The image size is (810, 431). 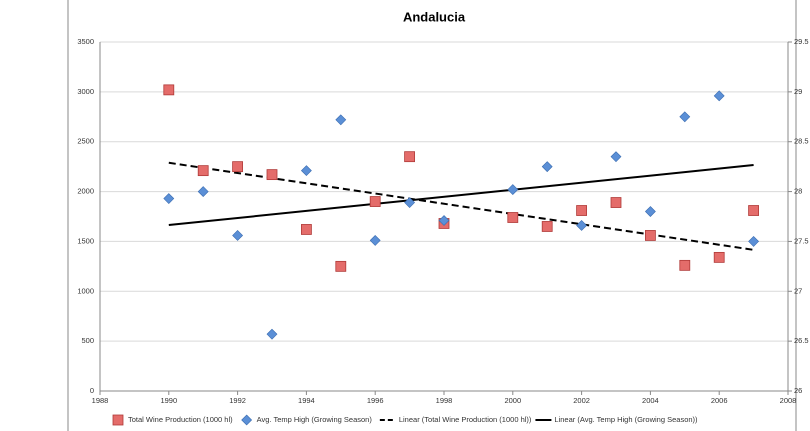 What do you see at coordinates (801, 240) in the screenshot?
I see `y2-tick-label: 27.5` at bounding box center [801, 240].